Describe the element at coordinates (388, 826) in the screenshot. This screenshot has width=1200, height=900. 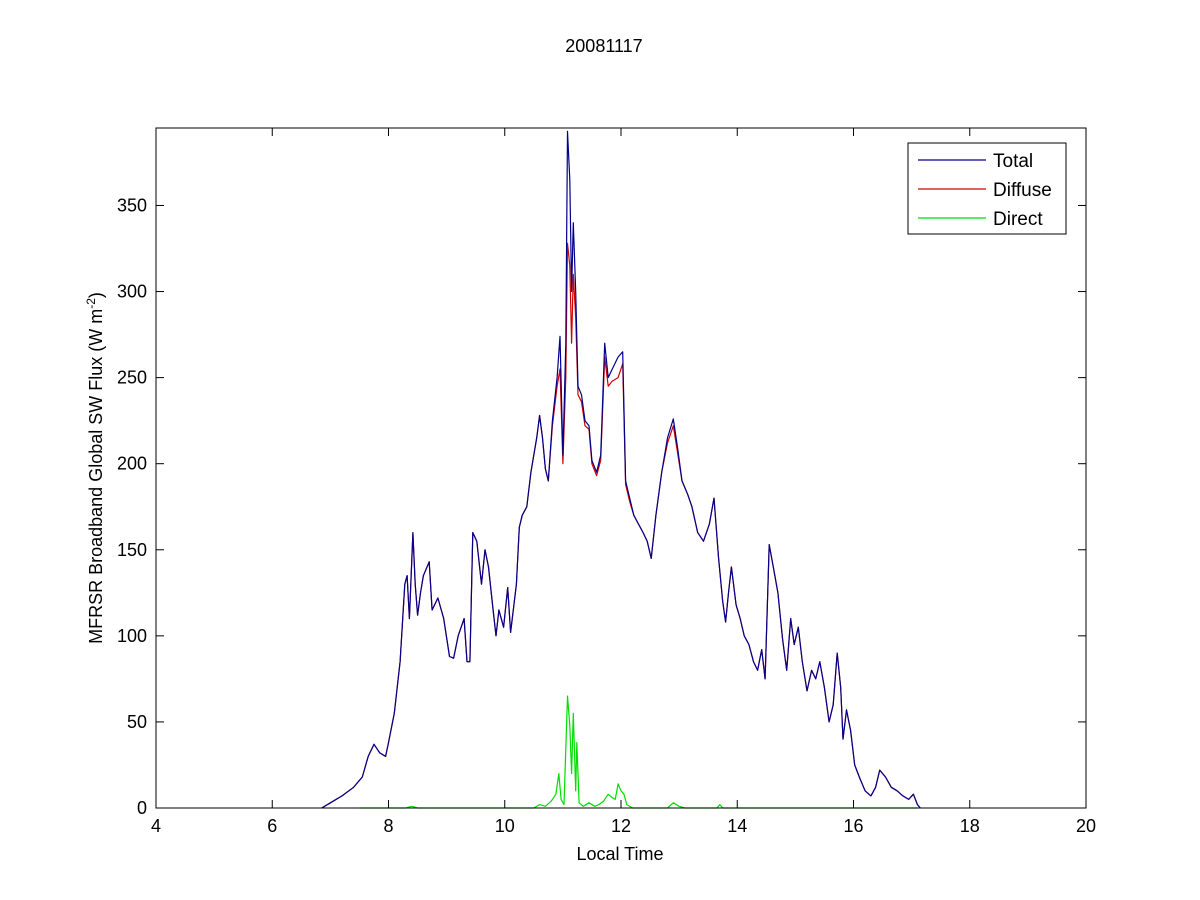
I see `x-tick-label: 8` at that location.